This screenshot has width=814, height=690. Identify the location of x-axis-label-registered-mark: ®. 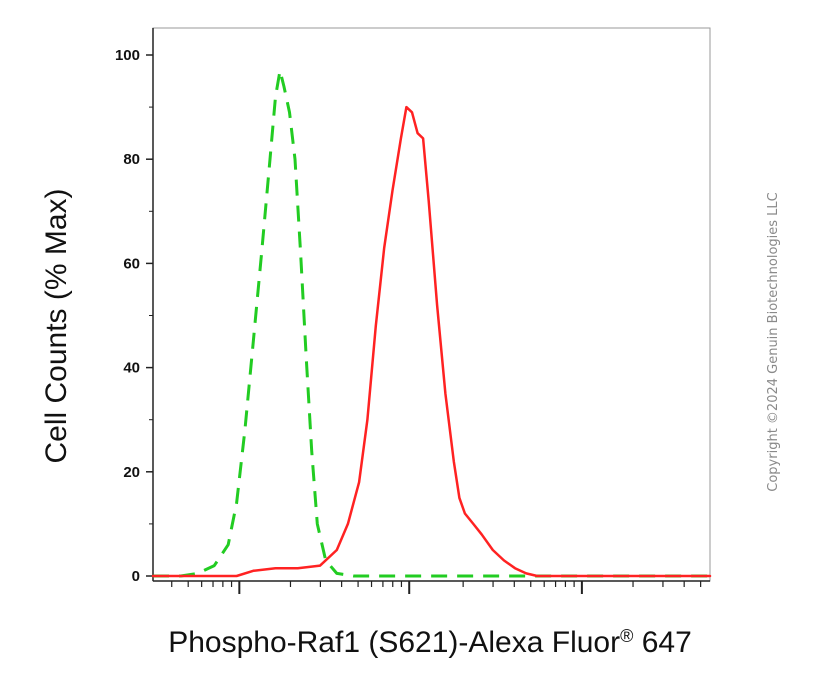
(626, 636).